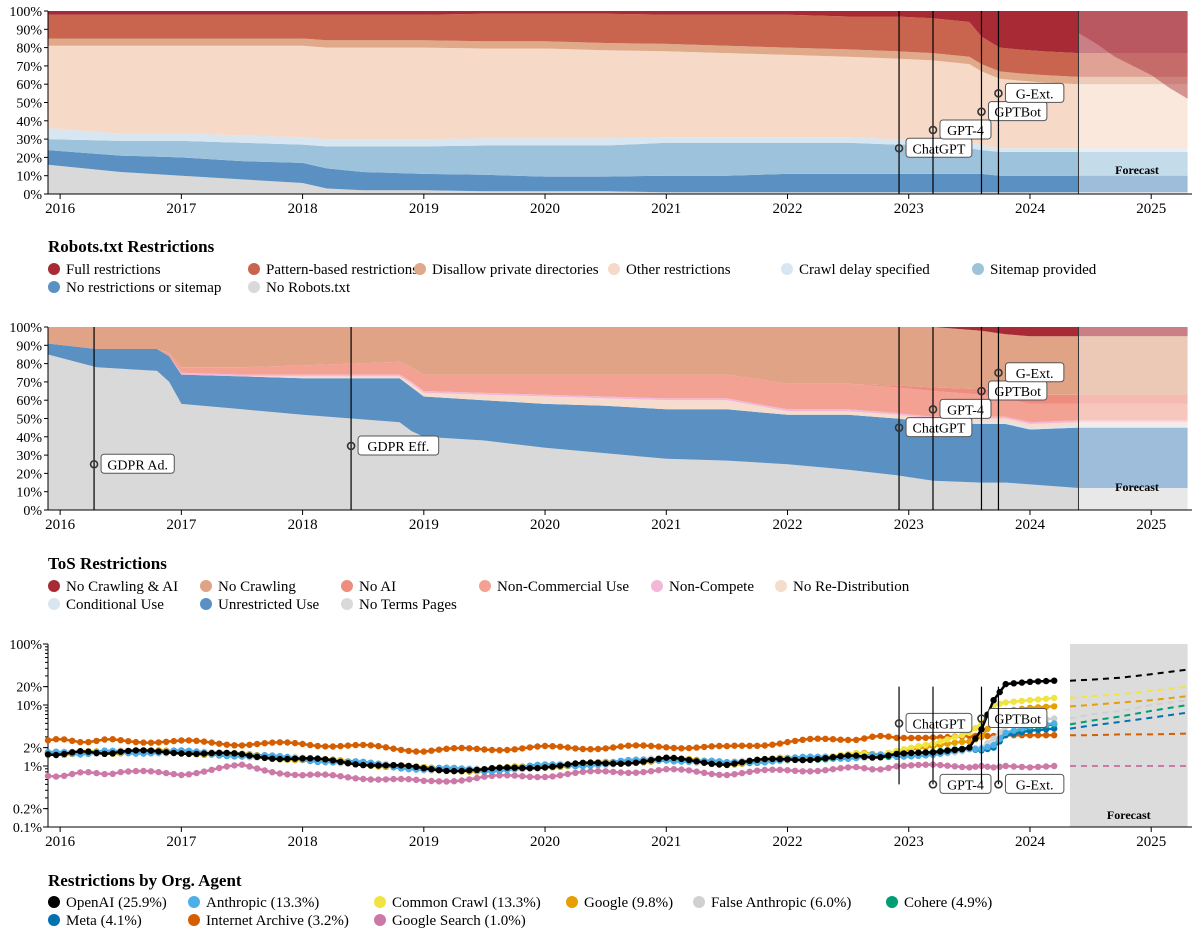  Describe the element at coordinates (457, 903) in the screenshot. I see `legend-item-common-crawl-13-3: Common Crawl (13.3%)` at that location.